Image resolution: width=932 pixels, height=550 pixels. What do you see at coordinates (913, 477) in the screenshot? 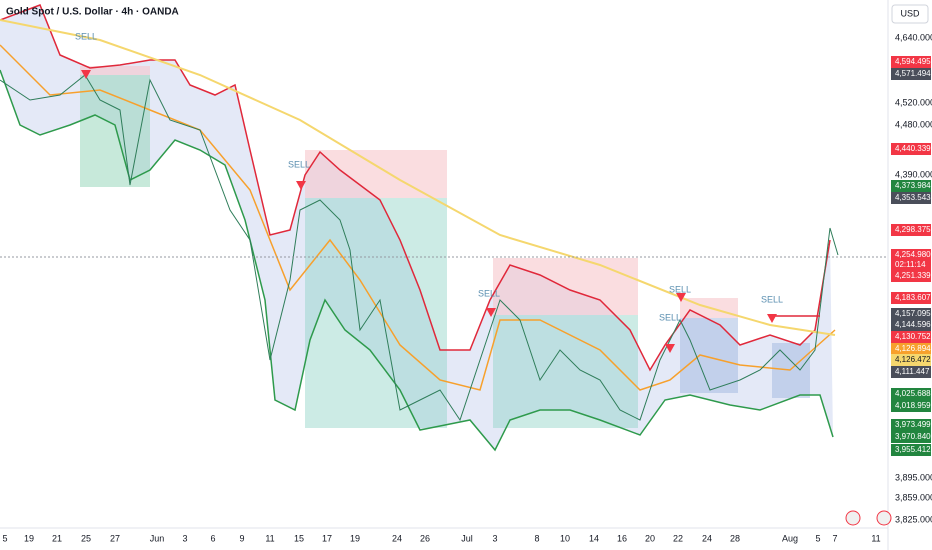
I see `price-label: 3,895.000` at bounding box center [913, 477].